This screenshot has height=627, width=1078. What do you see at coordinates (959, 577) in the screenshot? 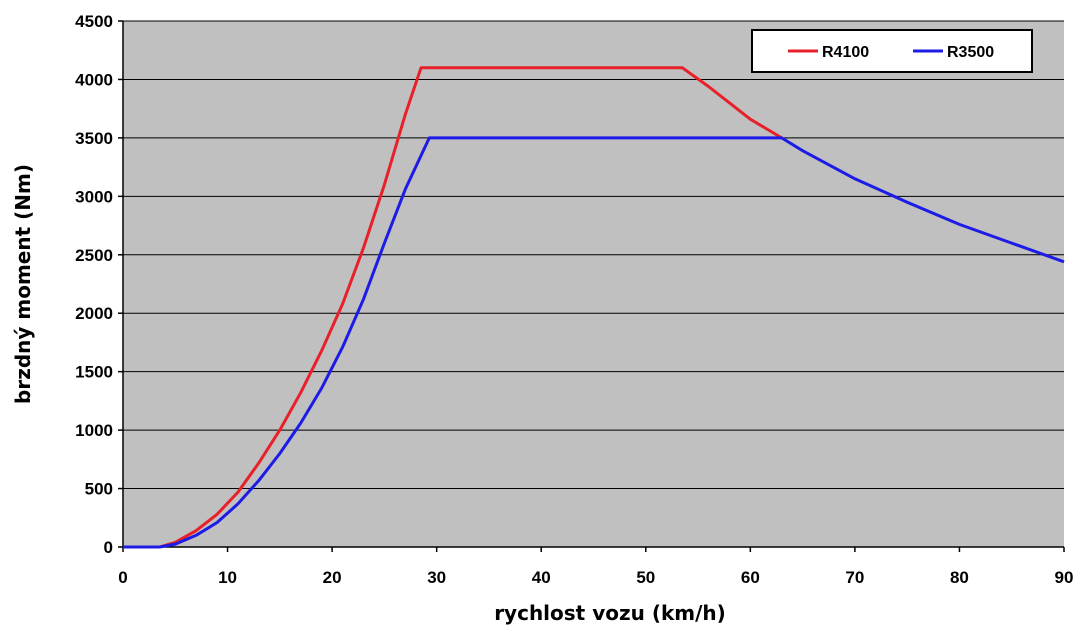
I see `x-tick-label-80: 80` at bounding box center [959, 577].